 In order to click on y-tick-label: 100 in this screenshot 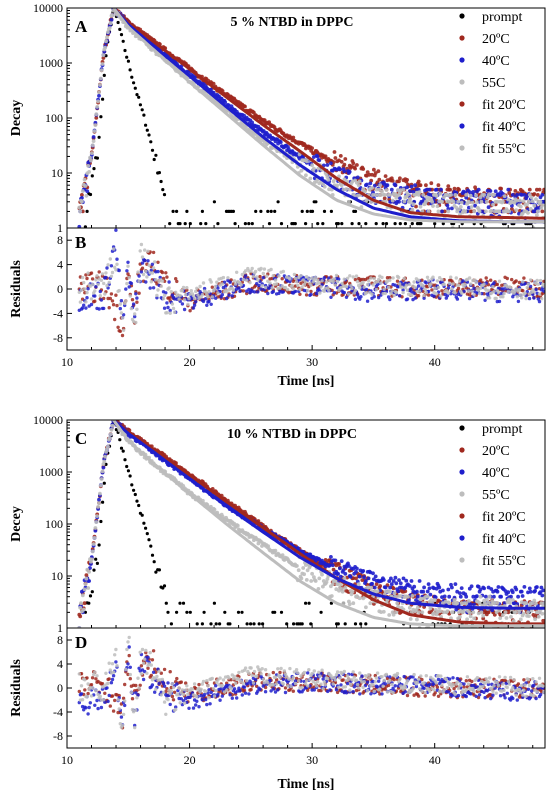, I will do `click(54, 524)`.